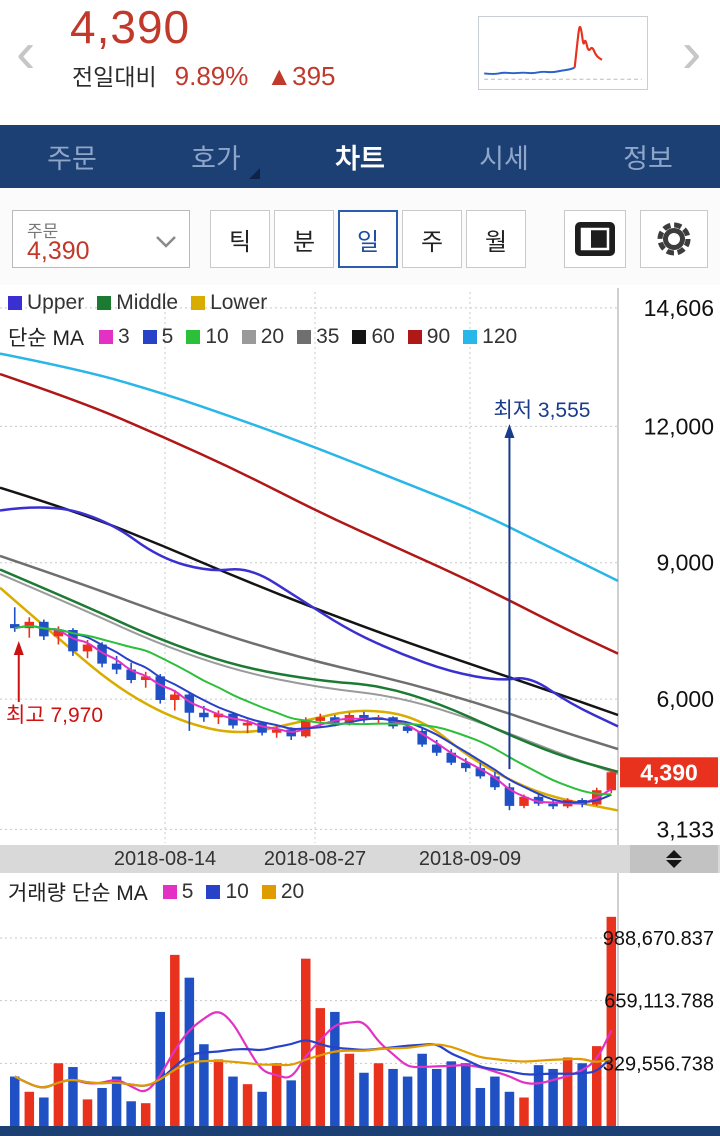 The width and height of the screenshot is (720, 1136). What do you see at coordinates (315, 859) in the screenshot?
I see `date-label: 2018-08-27` at bounding box center [315, 859].